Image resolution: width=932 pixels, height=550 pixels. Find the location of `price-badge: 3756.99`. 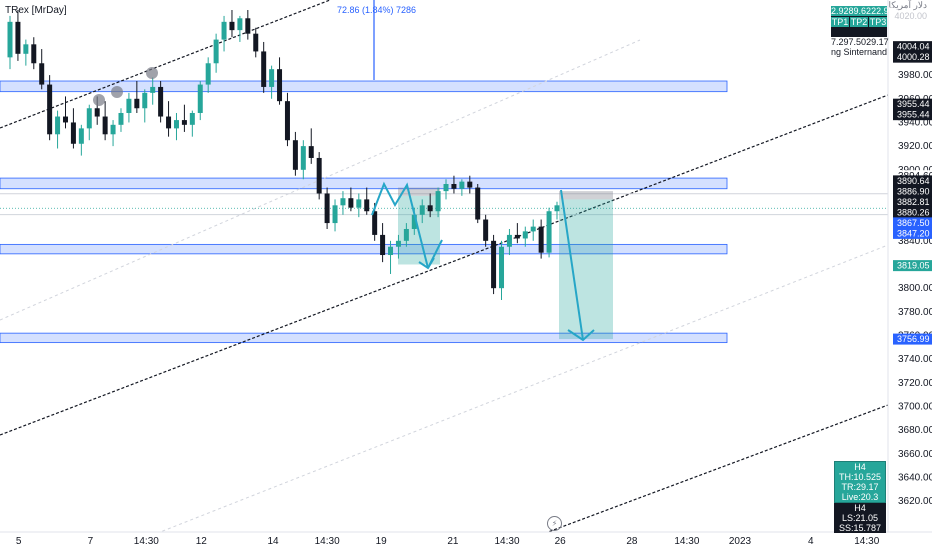

price-badge: 3756.99 is located at coordinates (912, 339).